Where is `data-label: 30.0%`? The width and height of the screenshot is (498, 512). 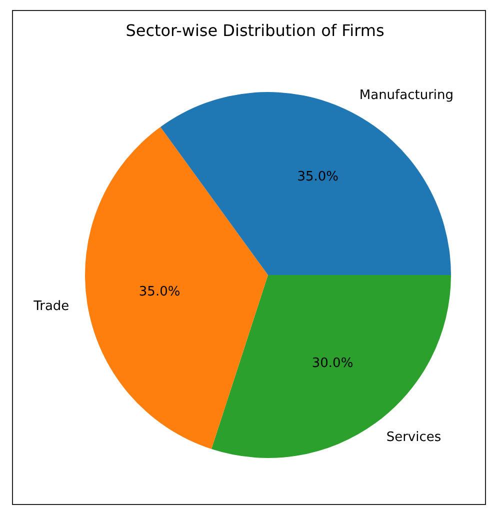
data-label: 30.0% is located at coordinates (333, 364).